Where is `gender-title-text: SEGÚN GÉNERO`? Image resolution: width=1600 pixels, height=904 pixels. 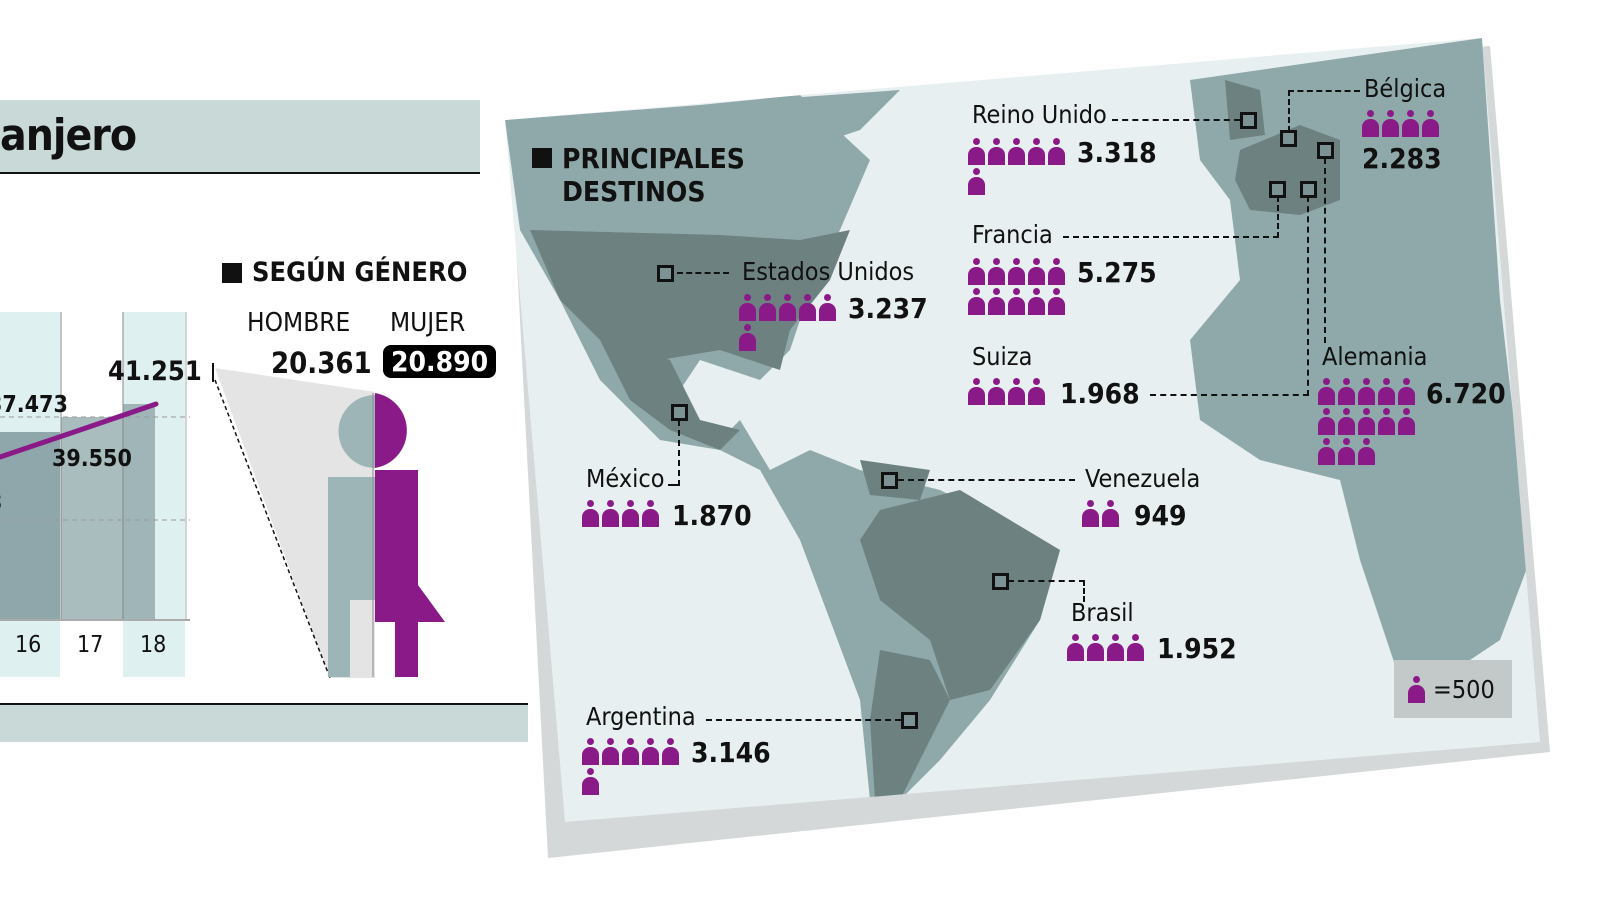
gender-title-text: SEGÚN GÉNERO is located at coordinates (360, 272).